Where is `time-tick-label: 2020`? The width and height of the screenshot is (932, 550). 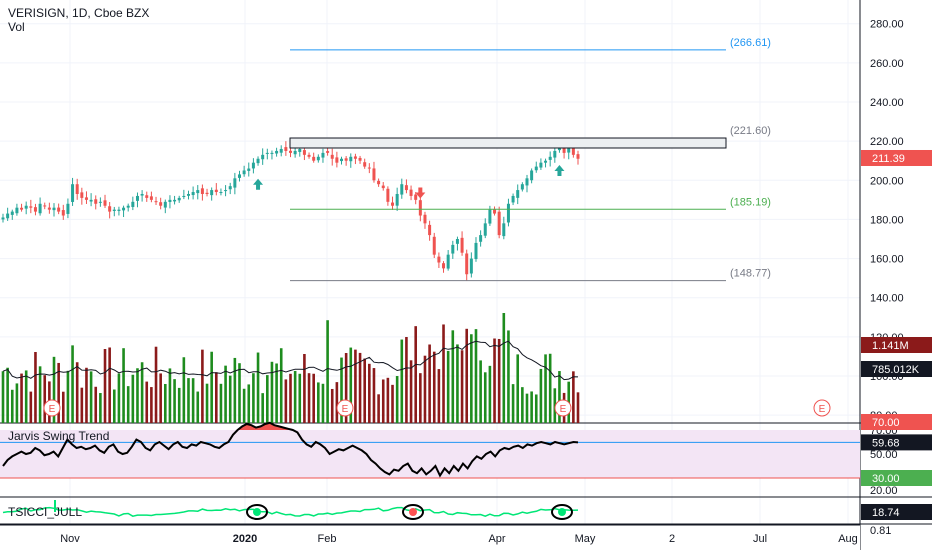 time-tick-label: 2020 is located at coordinates (245, 539).